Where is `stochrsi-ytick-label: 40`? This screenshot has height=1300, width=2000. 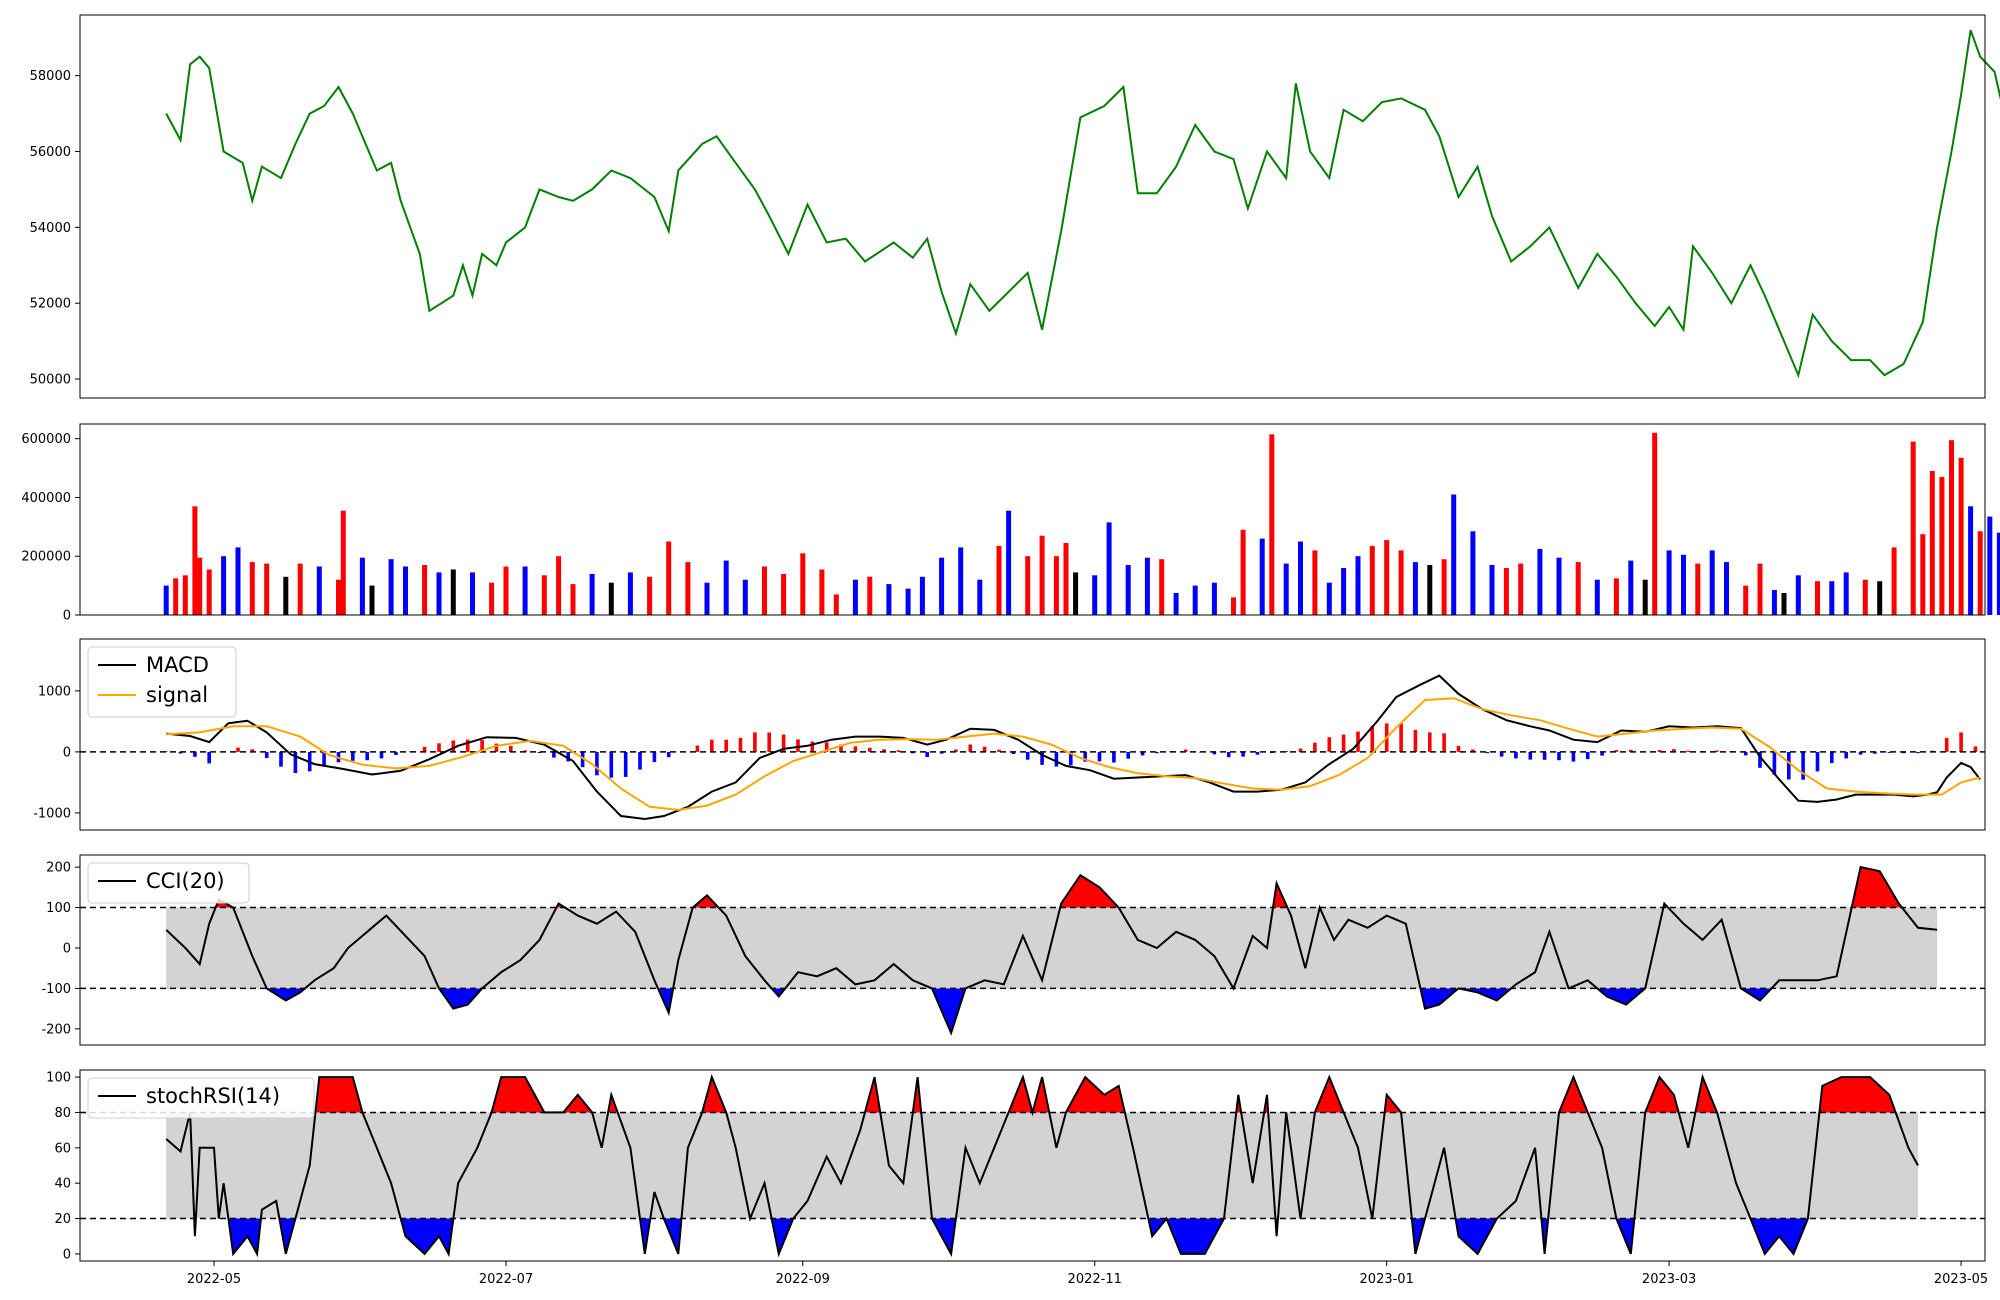
stochrsi-ytick-label: 40 is located at coordinates (62, 1184).